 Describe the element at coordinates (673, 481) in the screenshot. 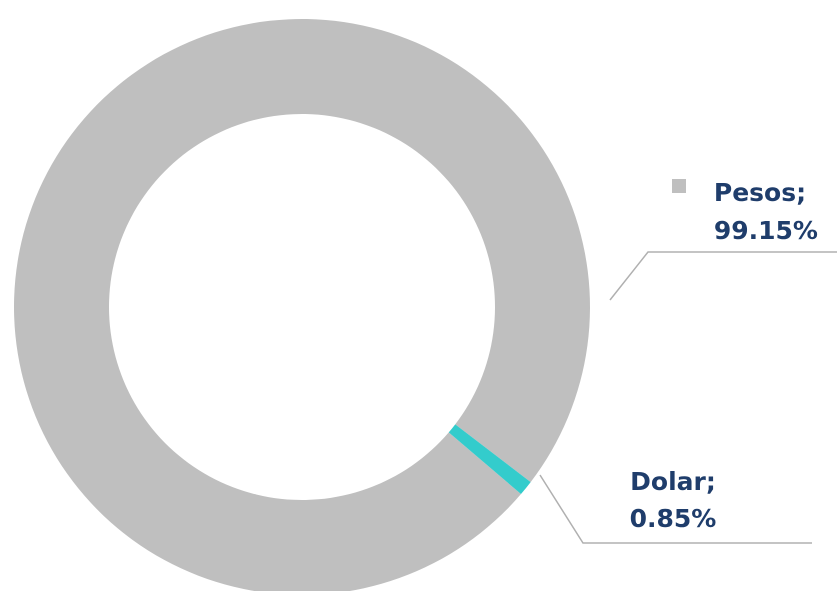

I see `data-label-name: Dolar;` at that location.